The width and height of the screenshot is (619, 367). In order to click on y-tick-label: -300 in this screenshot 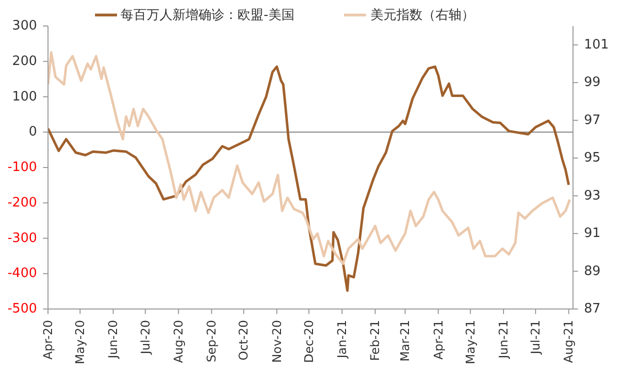, I will do `click(22, 238)`.